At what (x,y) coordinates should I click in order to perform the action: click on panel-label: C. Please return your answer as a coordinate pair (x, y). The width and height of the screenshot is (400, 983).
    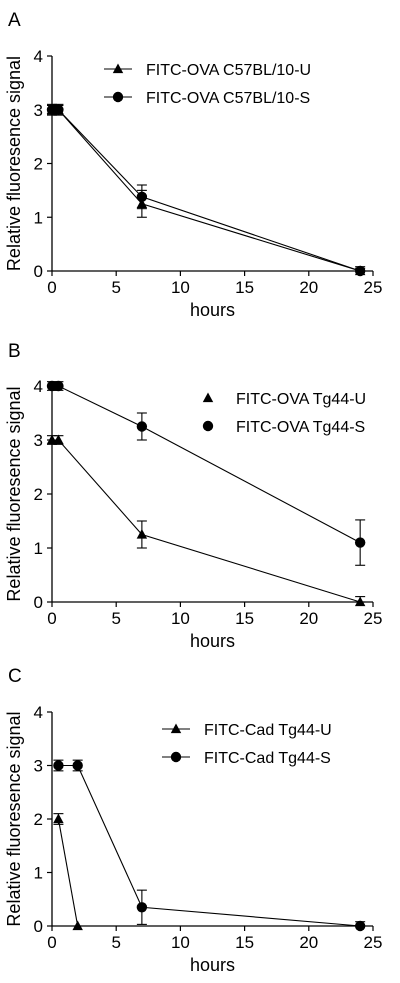
    Looking at the image, I should click on (15, 676).